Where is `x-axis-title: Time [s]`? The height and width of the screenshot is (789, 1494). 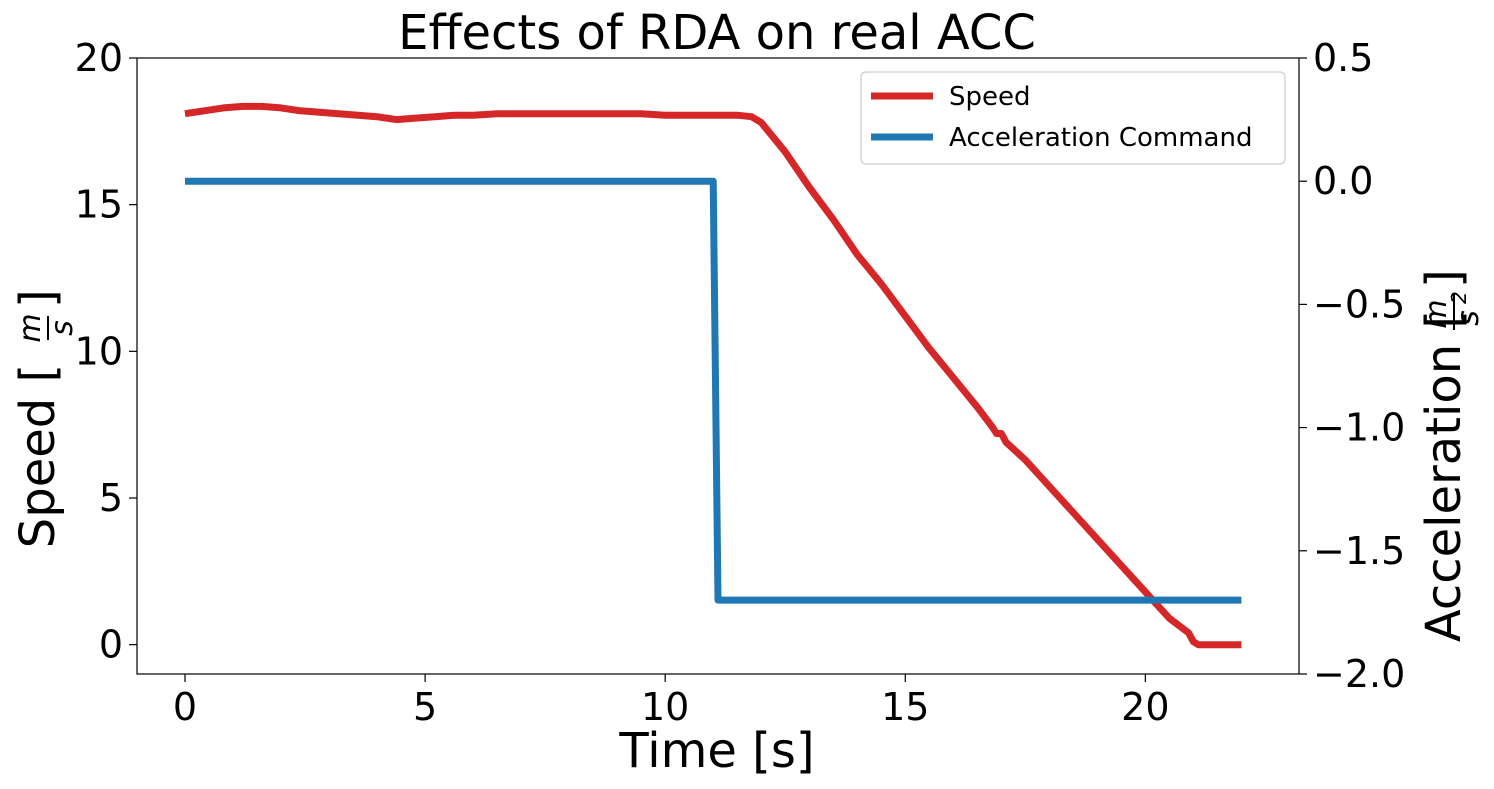
x-axis-title: Time [s] is located at coordinates (716, 751).